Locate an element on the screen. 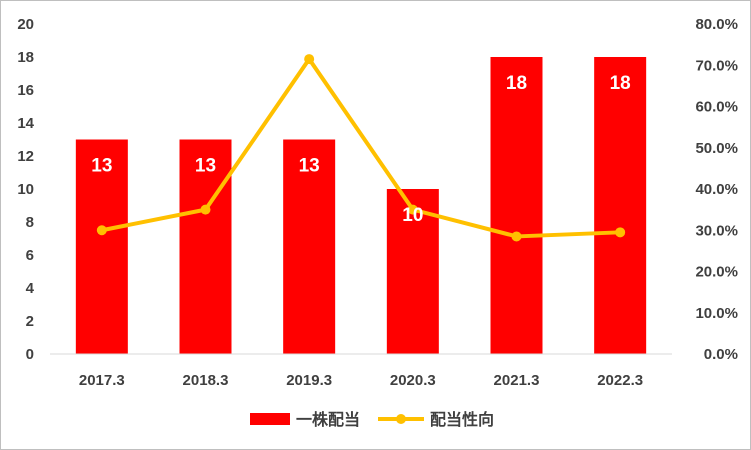 This screenshot has height=450, width=751. y-right-tick: 50.0% is located at coordinates (716, 148).